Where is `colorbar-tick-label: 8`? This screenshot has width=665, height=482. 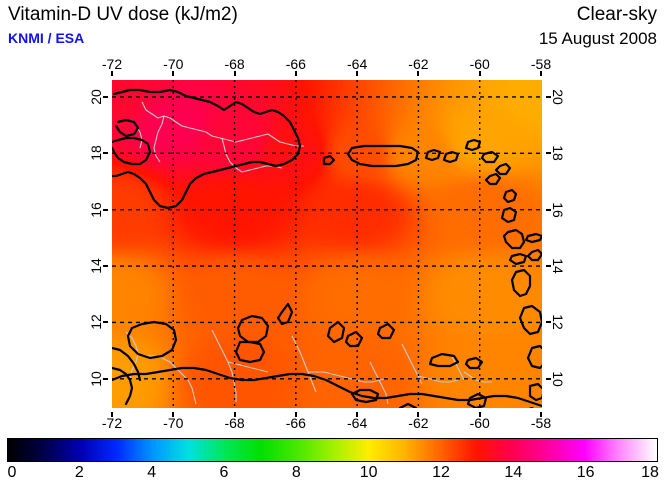
colorbar-tick-label: 8 is located at coordinates (296, 472).